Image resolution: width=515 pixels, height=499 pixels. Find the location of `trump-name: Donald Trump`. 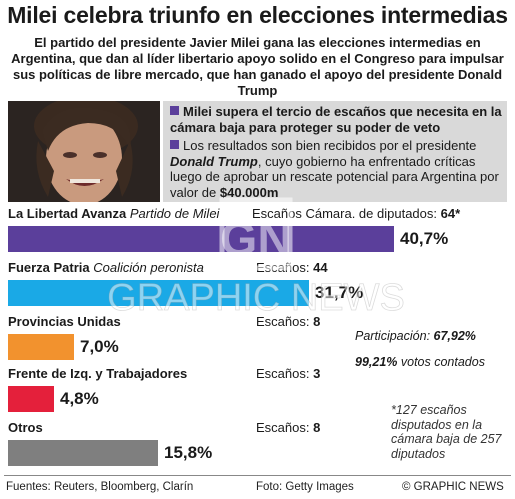

trump-name: Donald Trump is located at coordinates (214, 161).